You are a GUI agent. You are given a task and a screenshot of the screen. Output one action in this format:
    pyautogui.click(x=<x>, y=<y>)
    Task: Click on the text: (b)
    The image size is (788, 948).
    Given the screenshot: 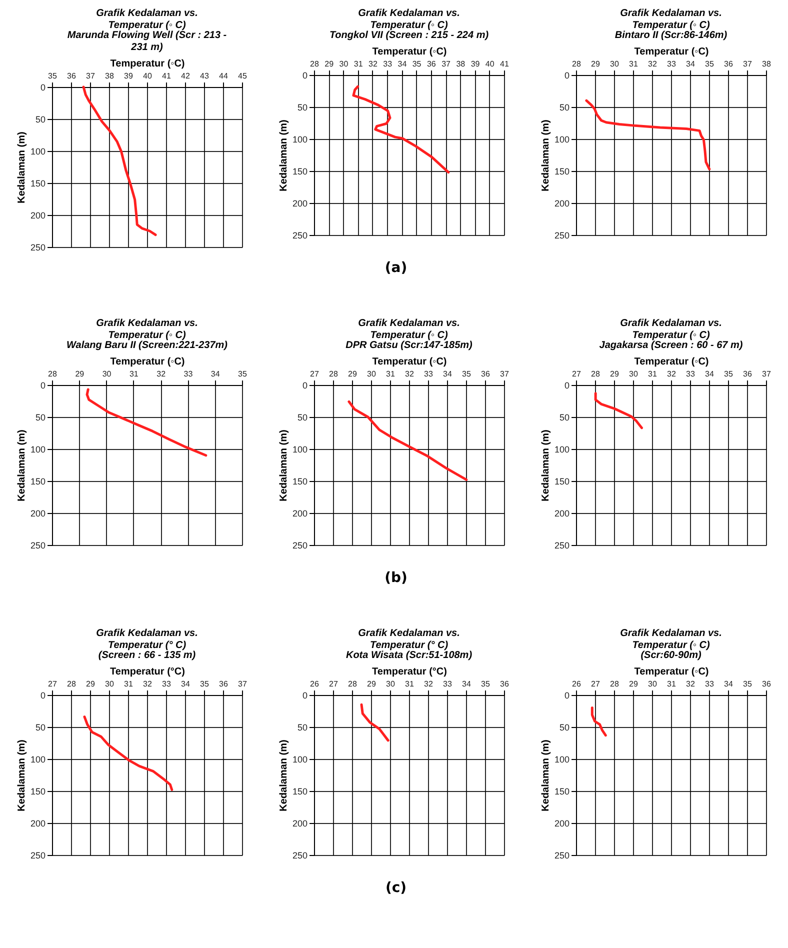 What is the action you would take?
    pyautogui.click(x=396, y=578)
    